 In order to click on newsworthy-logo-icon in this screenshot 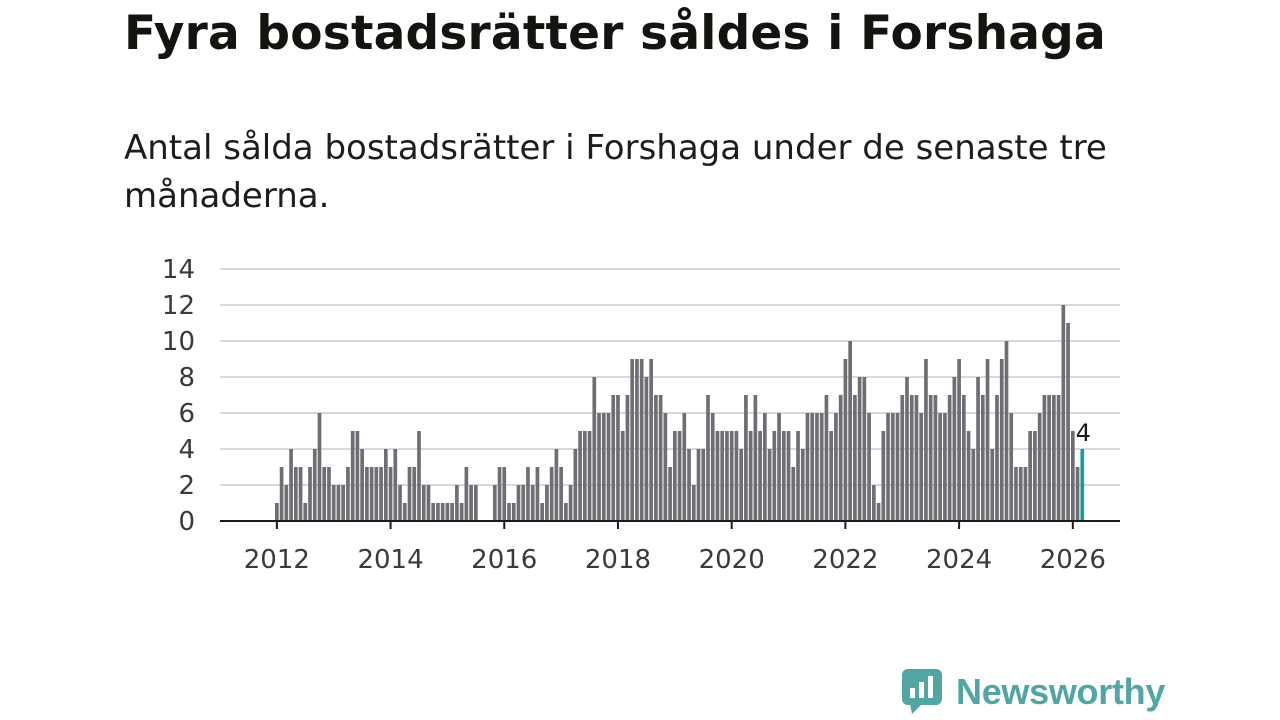, I will do `click(922, 691)`.